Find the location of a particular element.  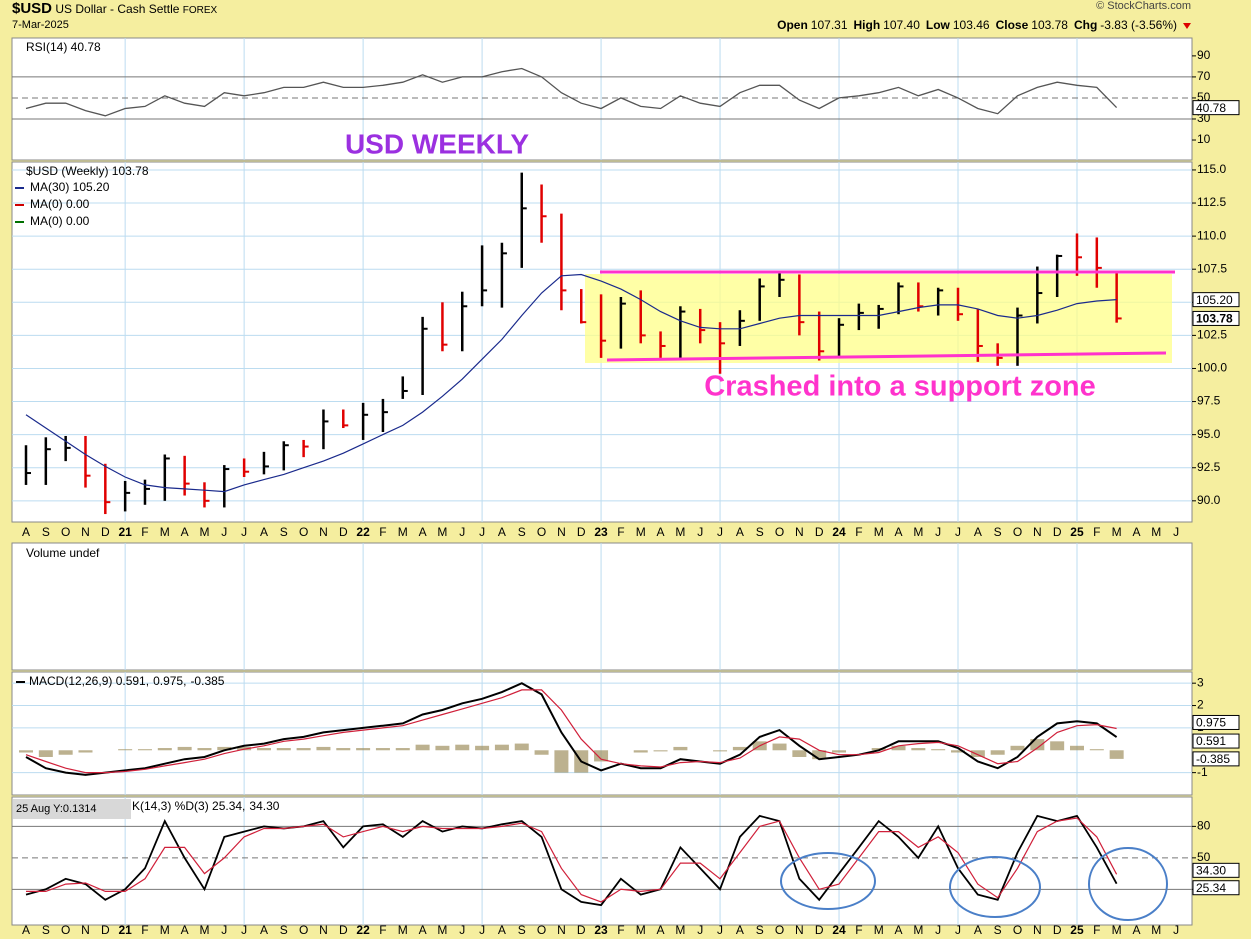

value-tag: -0.385 is located at coordinates (1213, 759).